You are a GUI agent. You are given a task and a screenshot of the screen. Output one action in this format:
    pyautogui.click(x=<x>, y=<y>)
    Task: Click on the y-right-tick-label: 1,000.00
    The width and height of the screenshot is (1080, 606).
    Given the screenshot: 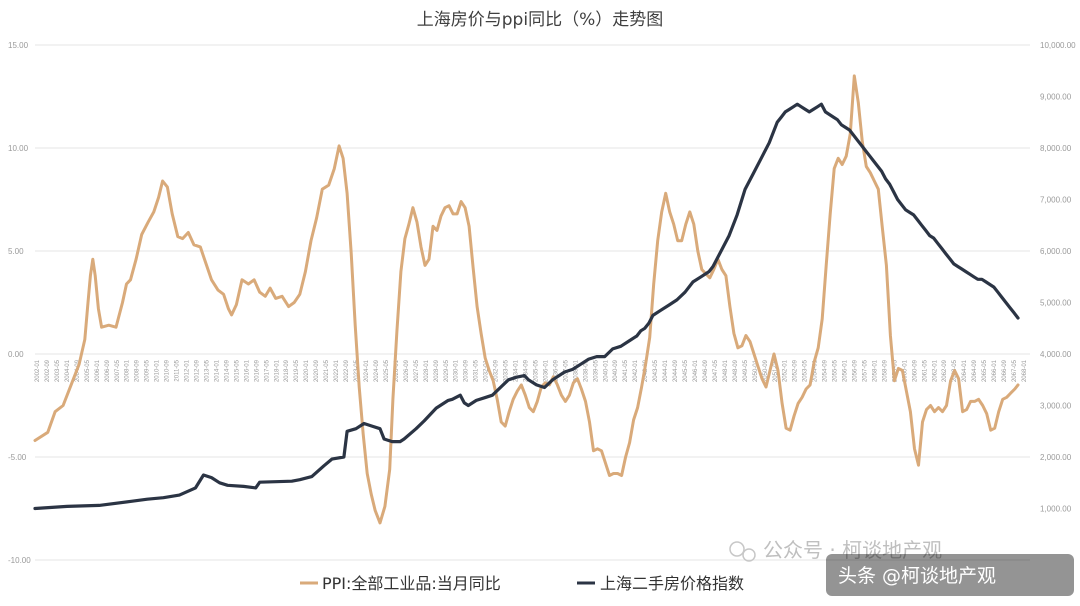 What is the action you would take?
    pyautogui.click(x=1056, y=509)
    